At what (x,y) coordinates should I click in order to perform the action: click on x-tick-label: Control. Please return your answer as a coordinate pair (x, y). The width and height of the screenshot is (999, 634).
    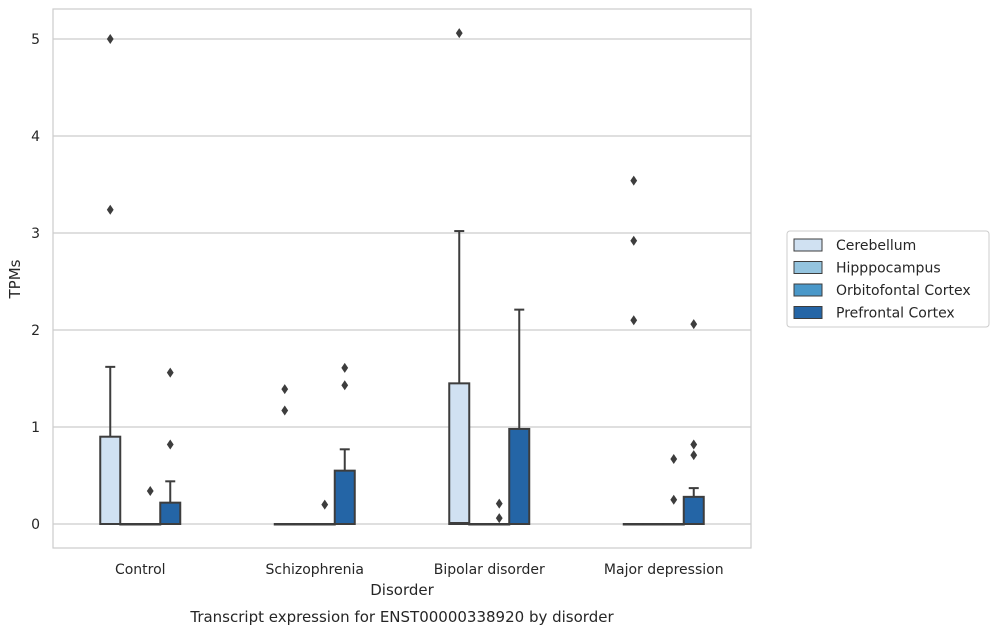
    Looking at the image, I should click on (140, 570).